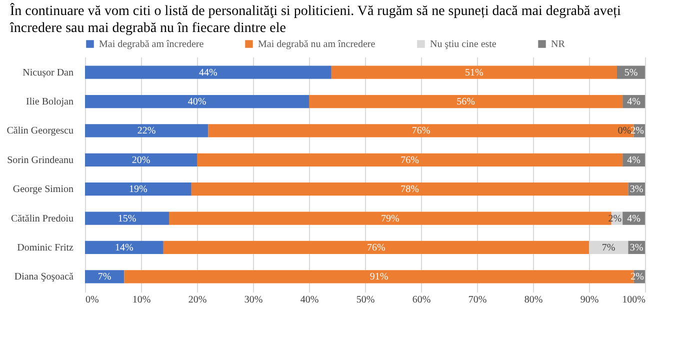 The width and height of the screenshot is (673, 342). What do you see at coordinates (631, 72) in the screenshot?
I see `data-label: 5%` at bounding box center [631, 72].